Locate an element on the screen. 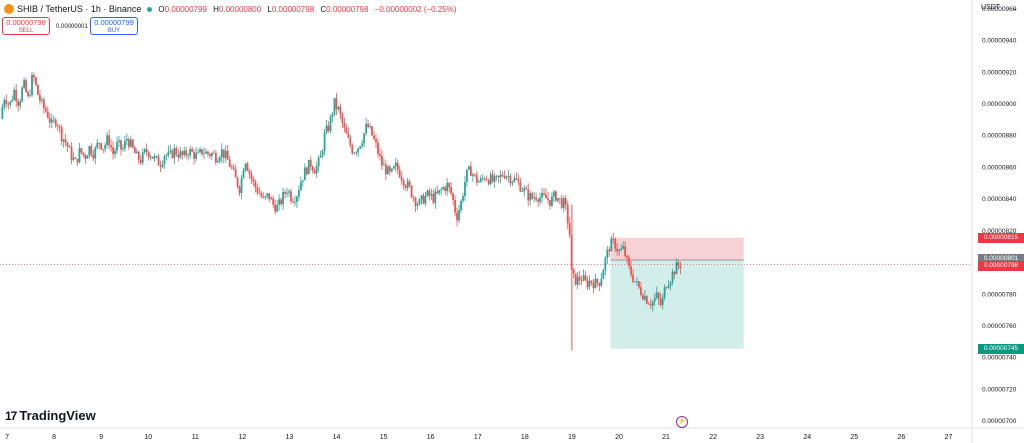 This screenshot has width=1024, height=443. time-tick-label: 16 is located at coordinates (431, 437).